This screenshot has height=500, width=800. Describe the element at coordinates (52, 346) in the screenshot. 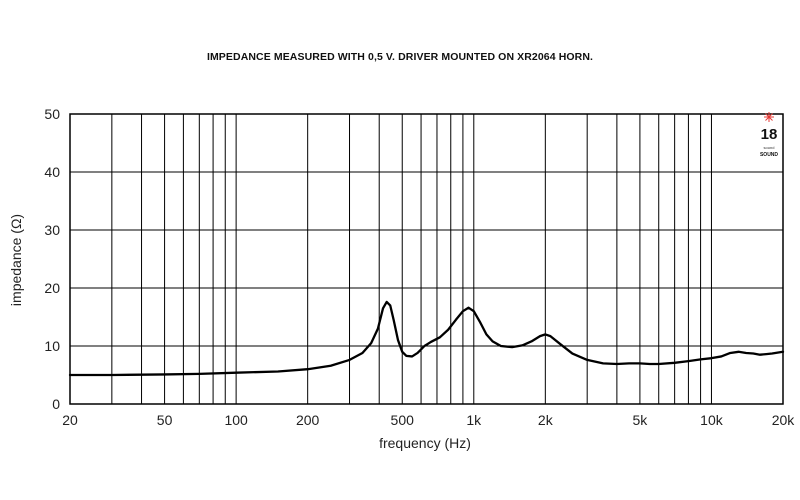

I see `y-tick-label: 10` at that location.